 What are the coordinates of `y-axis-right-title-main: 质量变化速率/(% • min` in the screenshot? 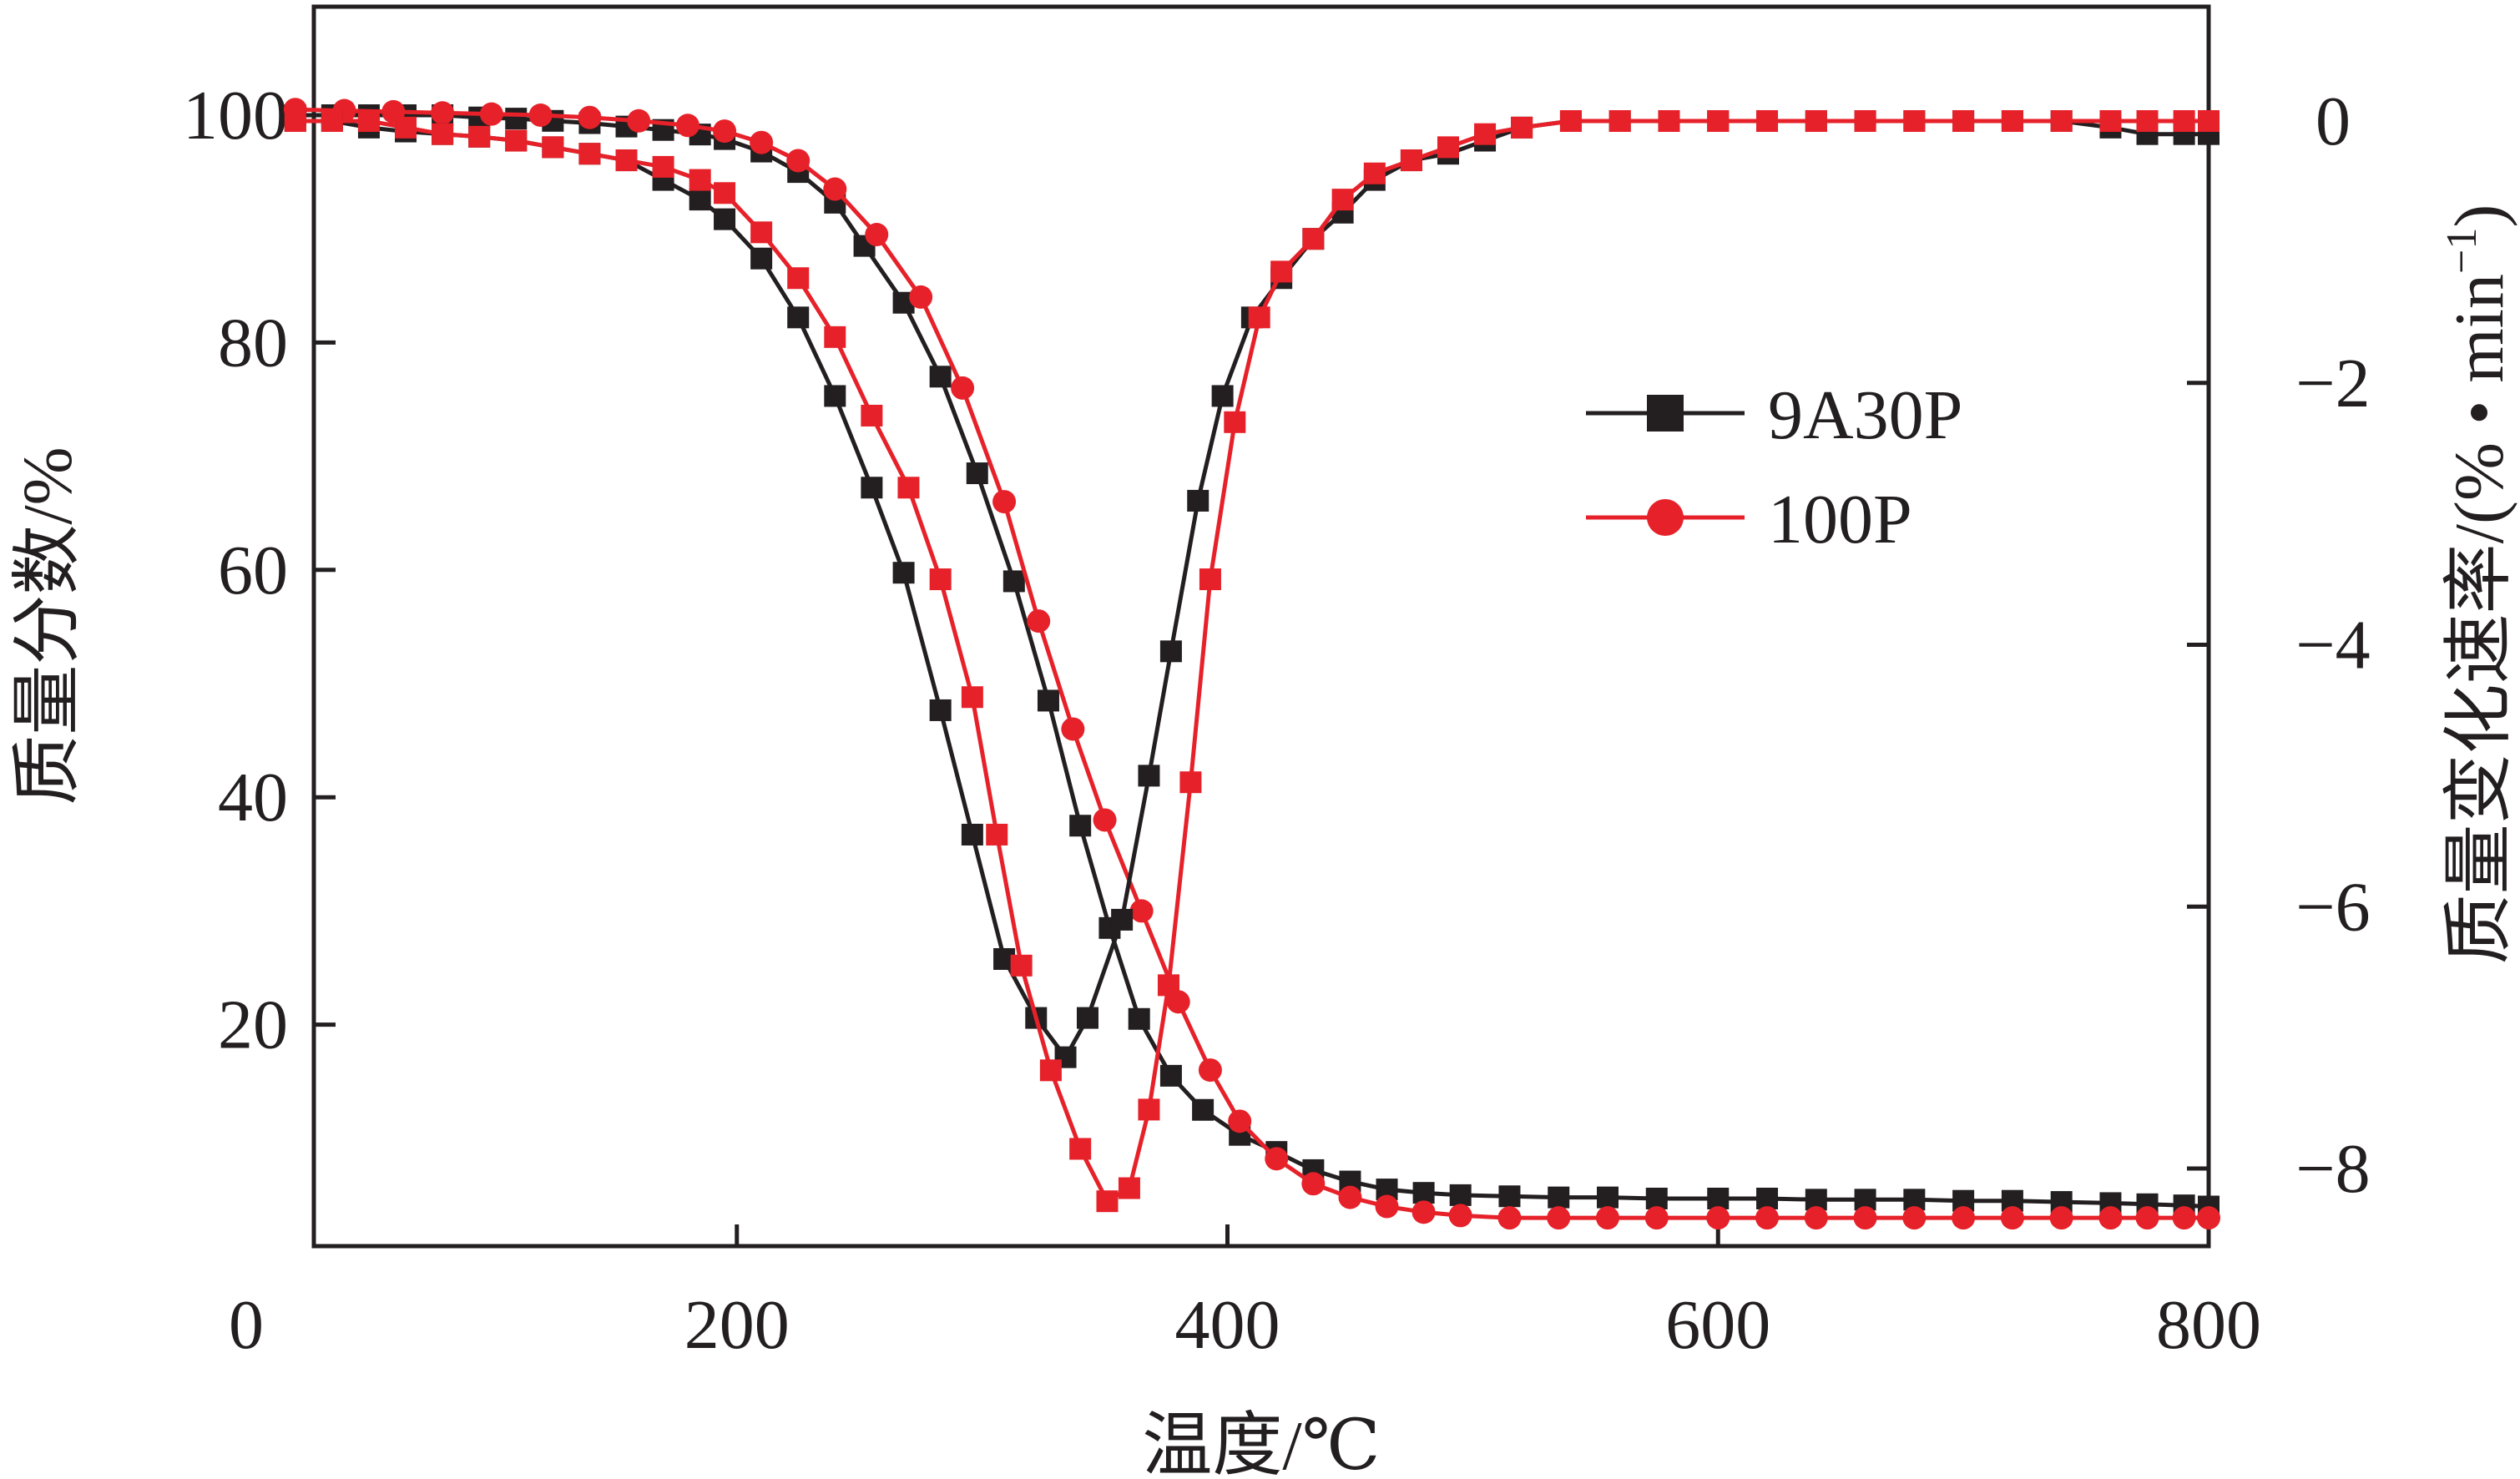 It's located at (2479, 619).